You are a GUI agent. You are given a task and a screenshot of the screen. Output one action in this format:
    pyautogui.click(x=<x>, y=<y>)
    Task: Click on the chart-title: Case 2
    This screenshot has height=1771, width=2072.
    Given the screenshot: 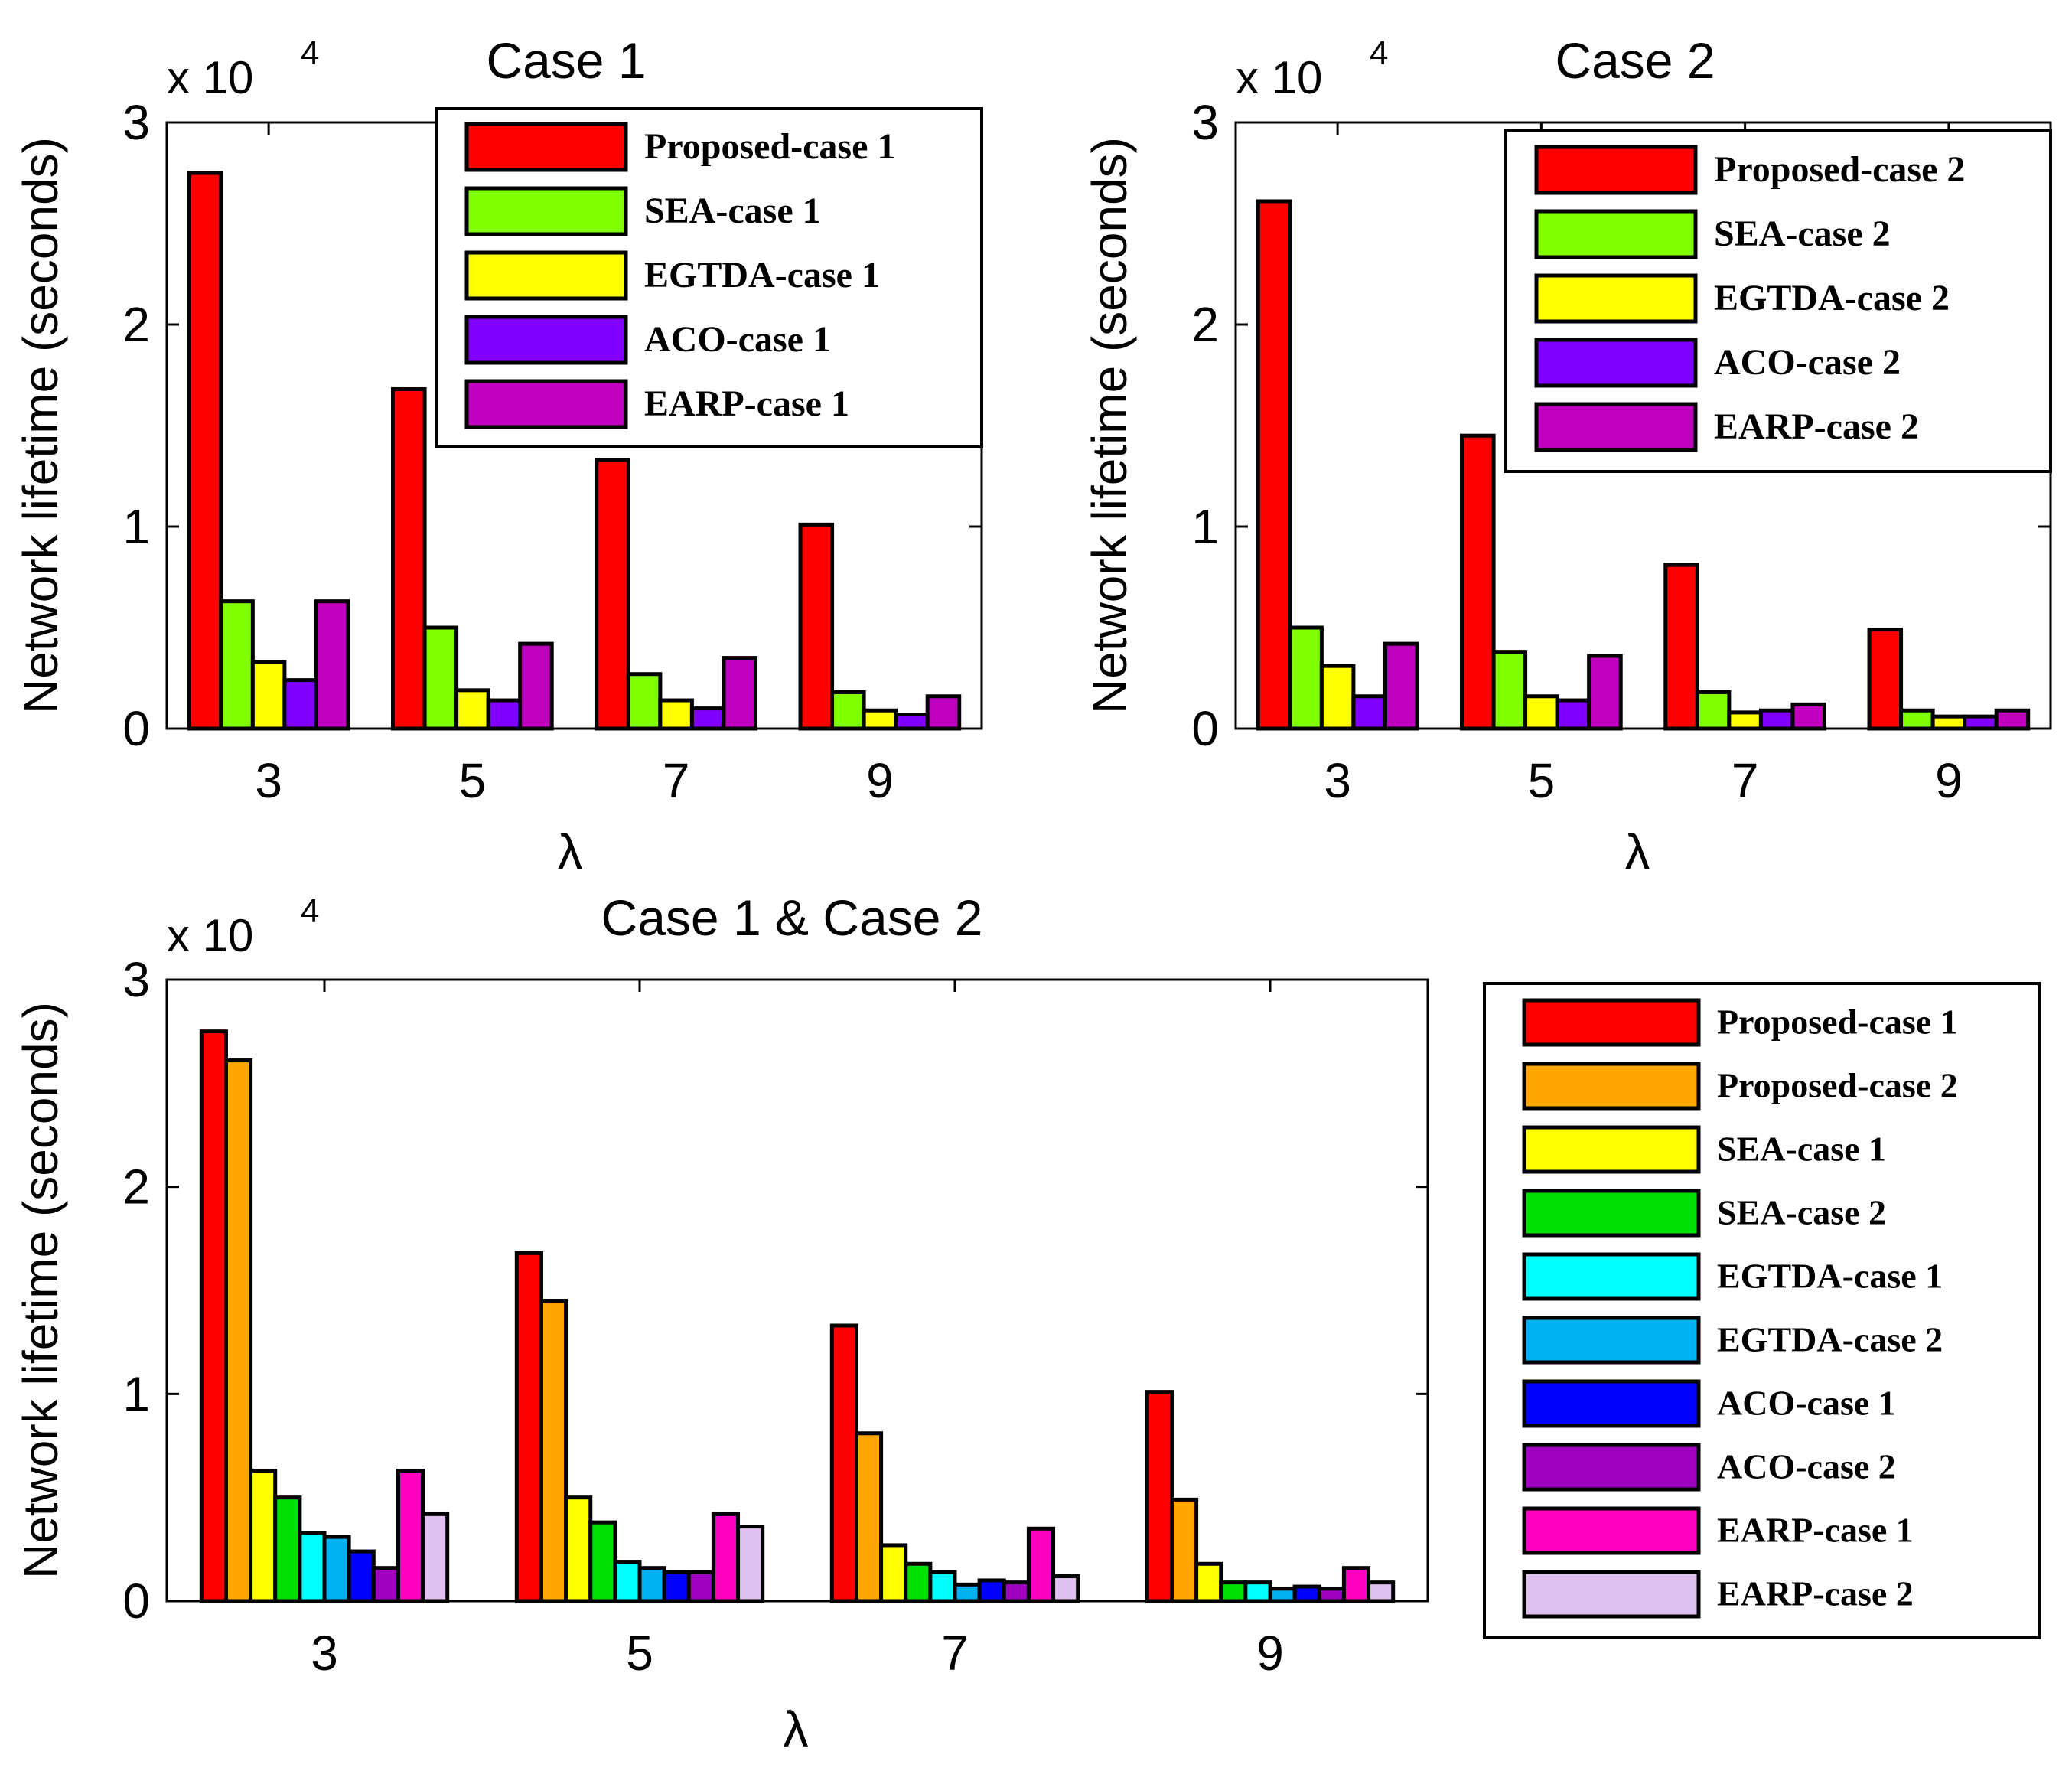 What is the action you would take?
    pyautogui.click(x=1635, y=60)
    